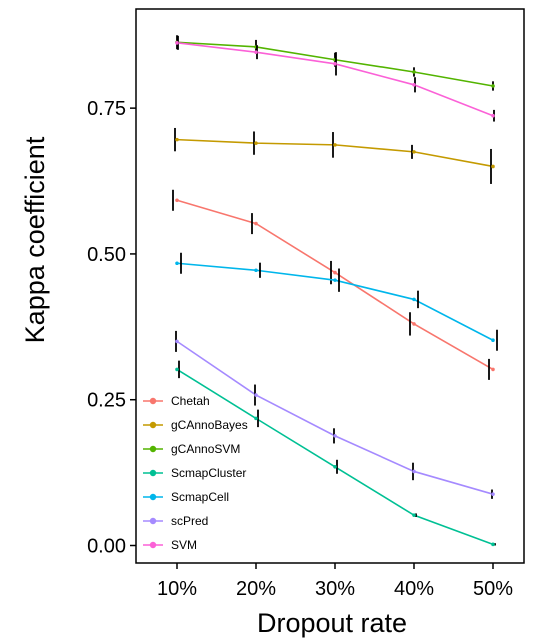  I want to click on legend-label: SVM, so click(184, 545).